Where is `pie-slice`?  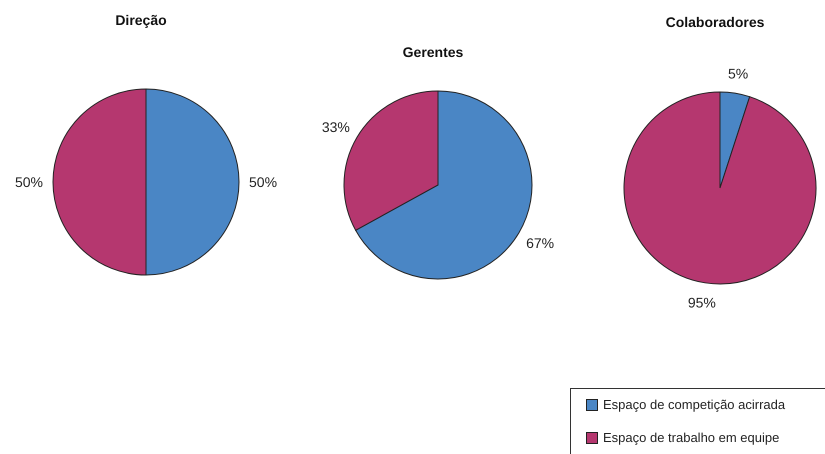
pie-slice is located at coordinates (720, 188).